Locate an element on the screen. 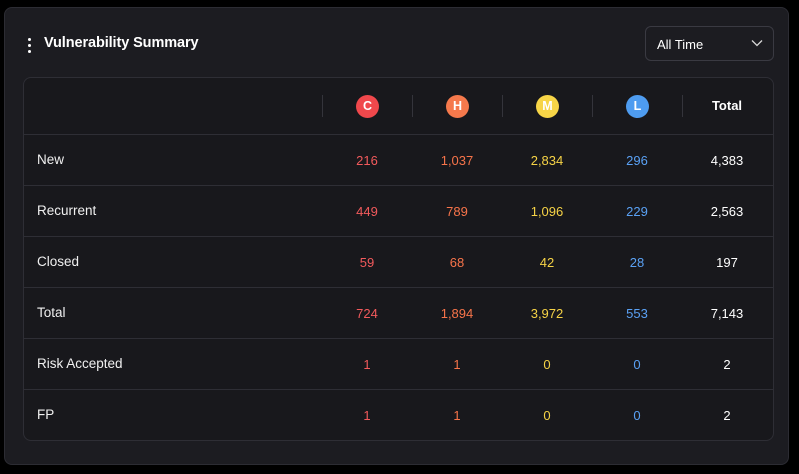 The width and height of the screenshot is (799, 474). medium-count-cell: 42 is located at coordinates (547, 262).